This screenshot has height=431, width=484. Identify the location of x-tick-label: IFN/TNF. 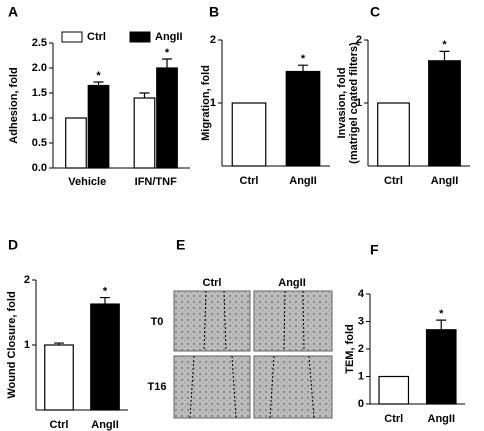
(156, 182).